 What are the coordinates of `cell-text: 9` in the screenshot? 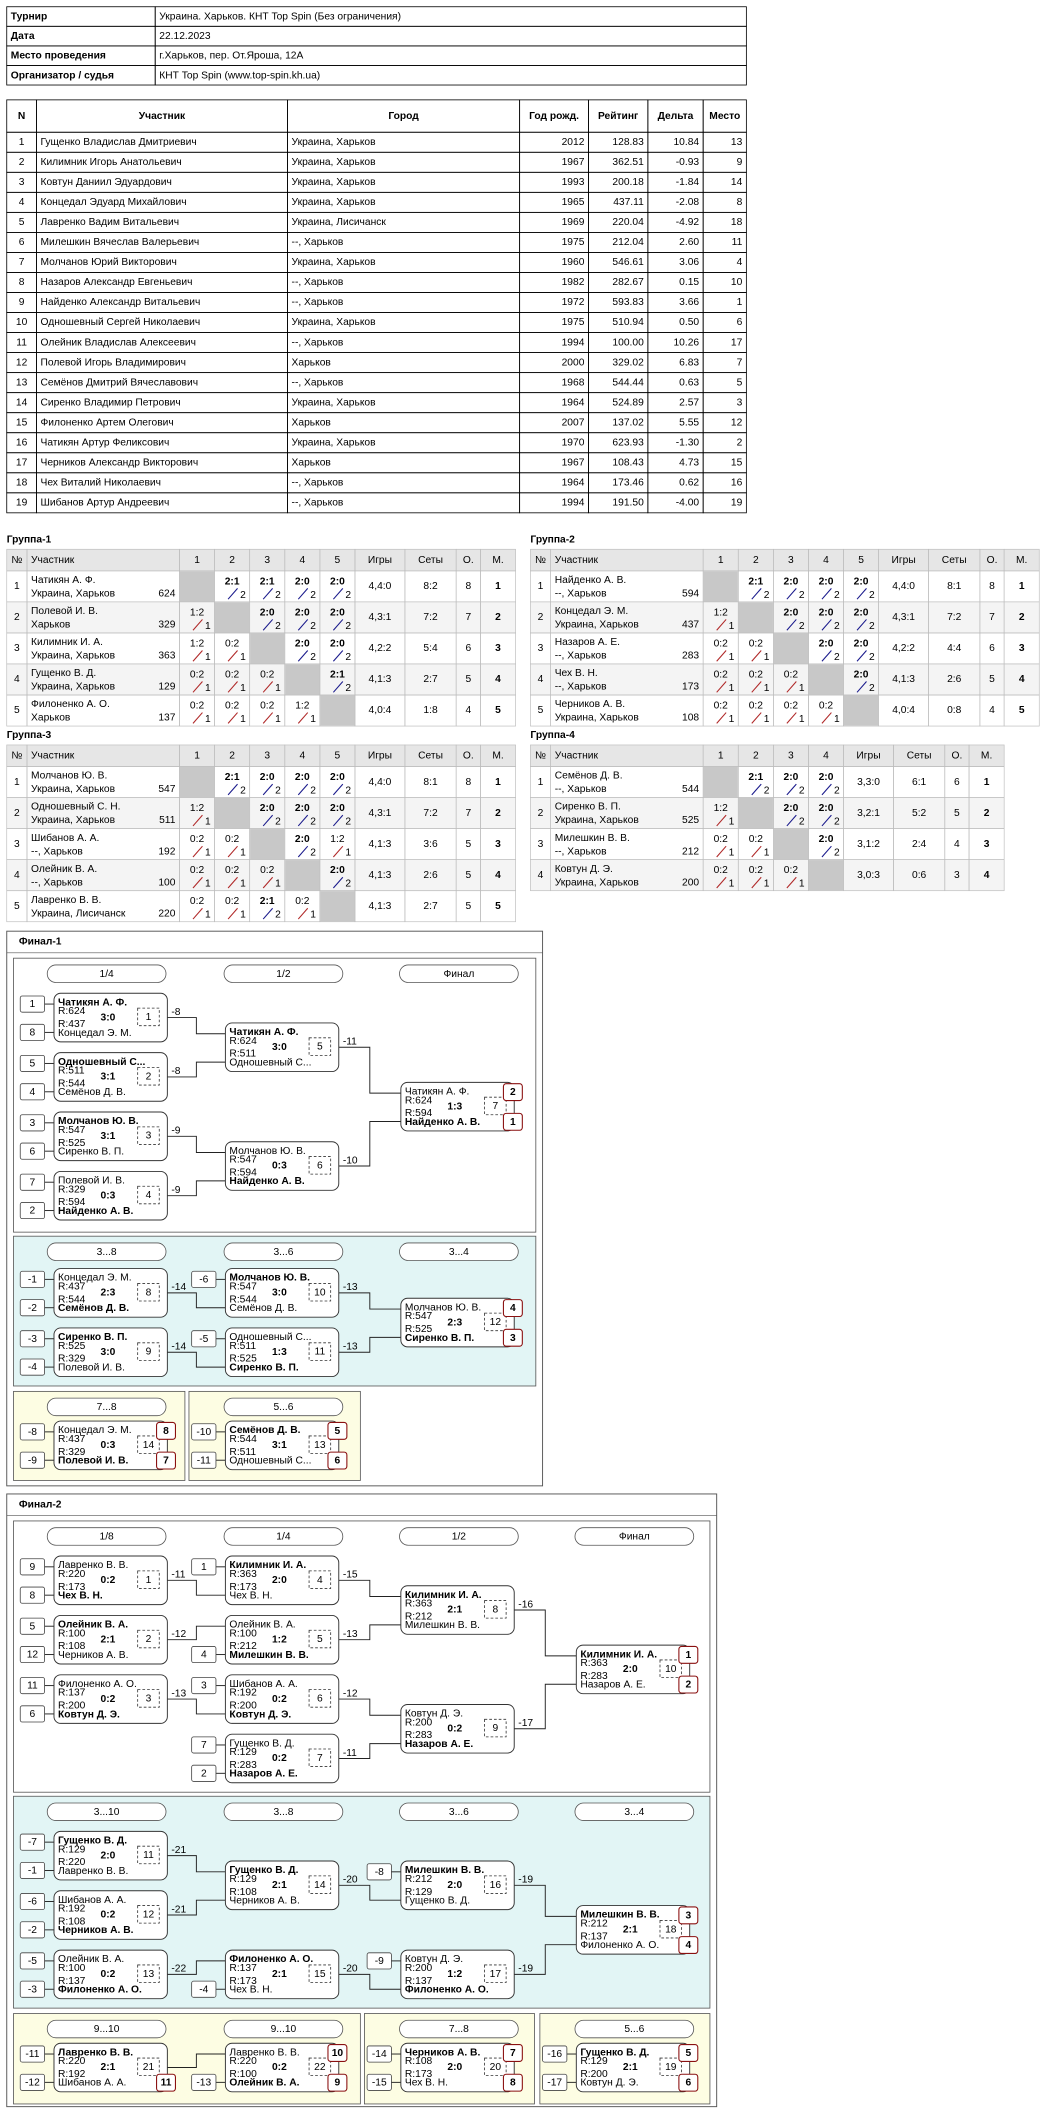 It's located at (22, 302).